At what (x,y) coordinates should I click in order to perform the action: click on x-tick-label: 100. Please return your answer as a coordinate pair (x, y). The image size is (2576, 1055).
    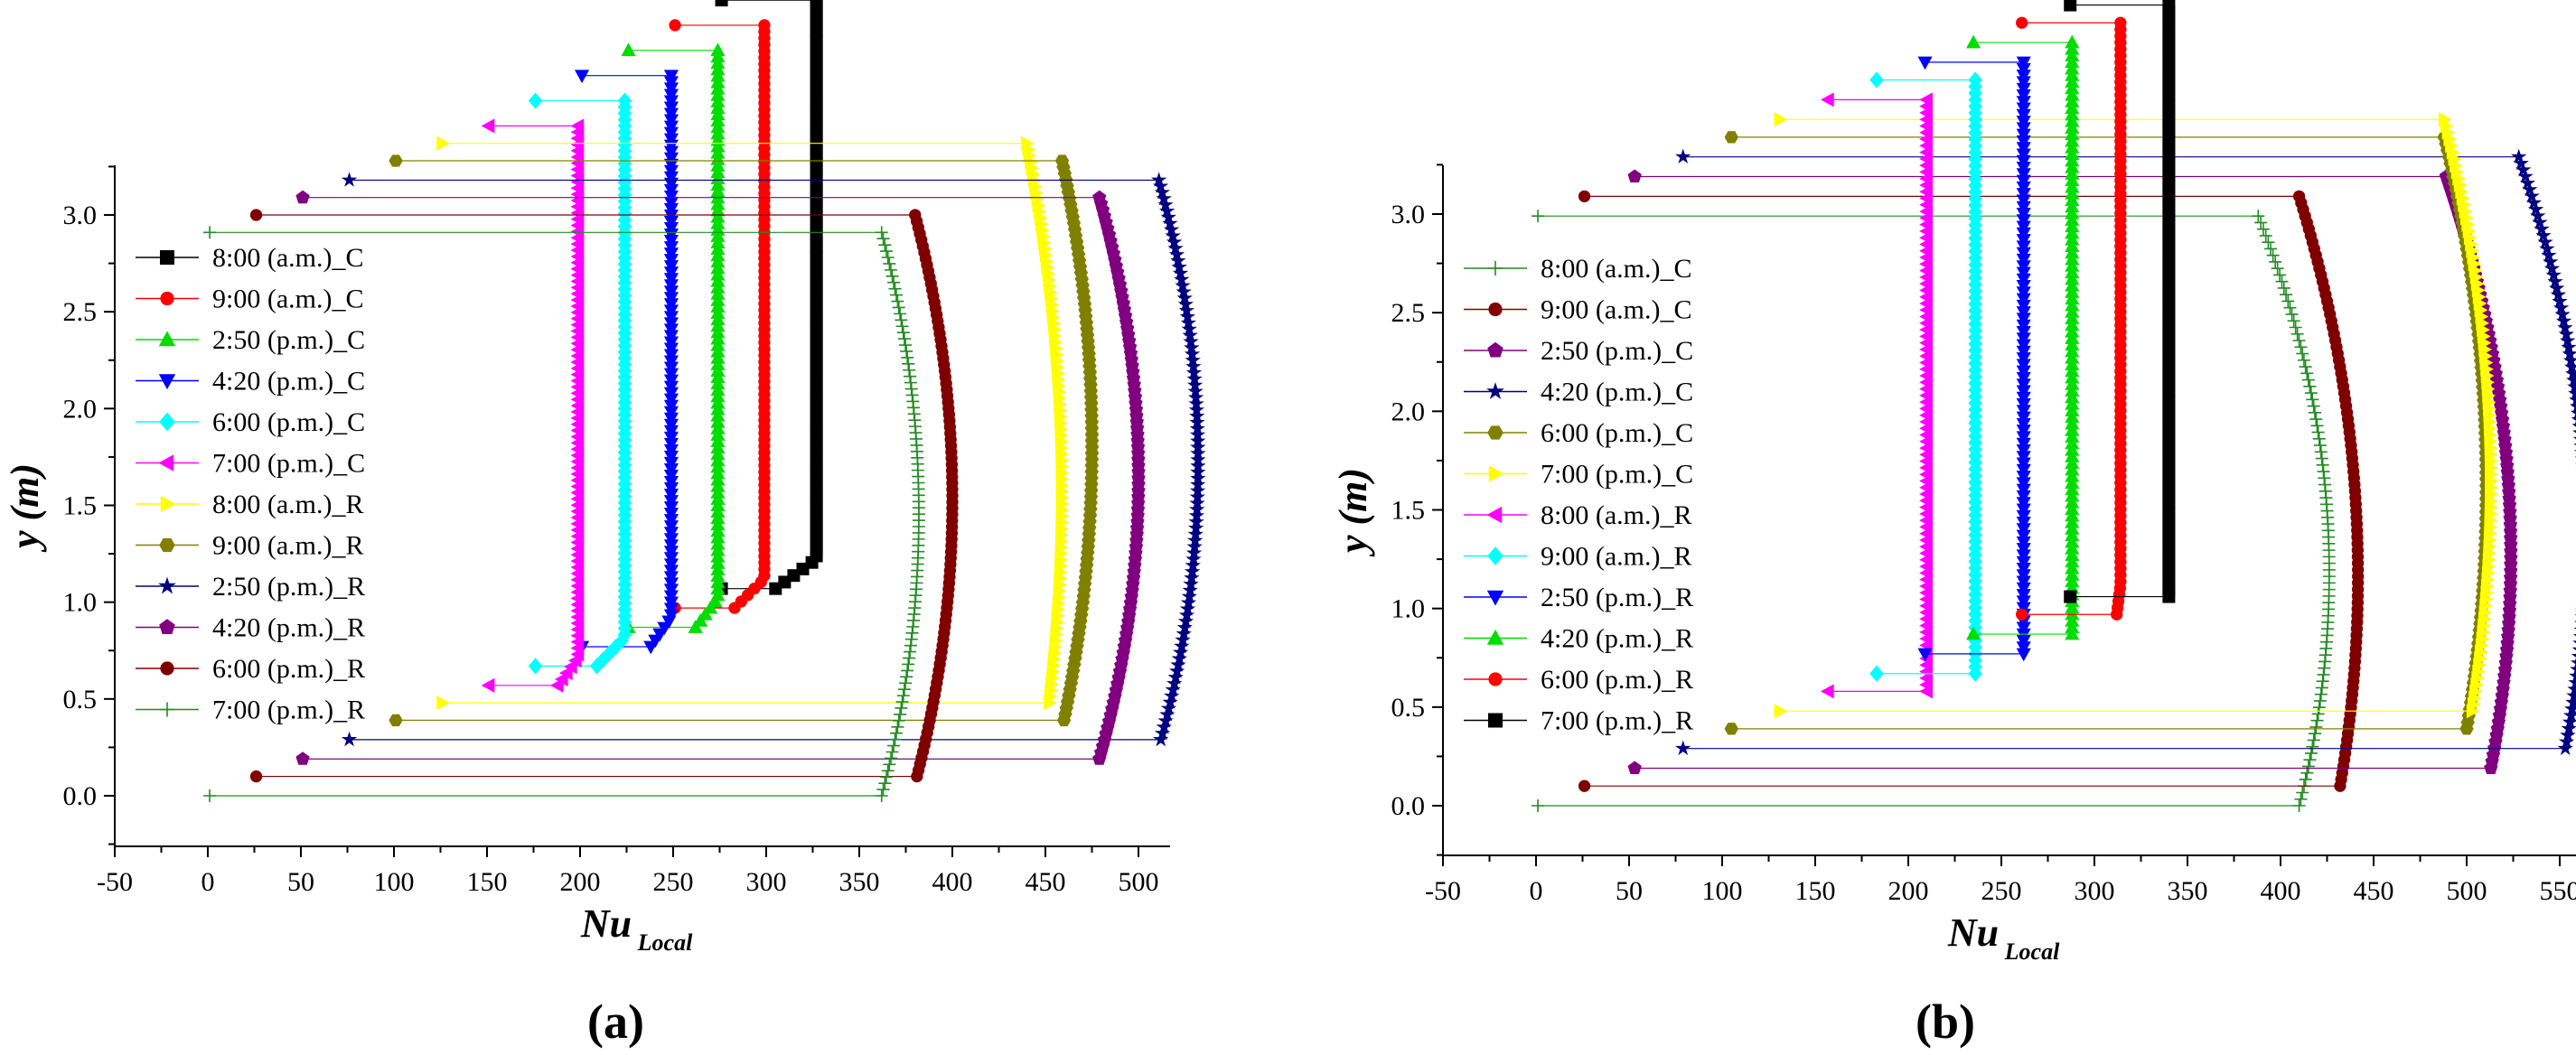
    Looking at the image, I should click on (394, 882).